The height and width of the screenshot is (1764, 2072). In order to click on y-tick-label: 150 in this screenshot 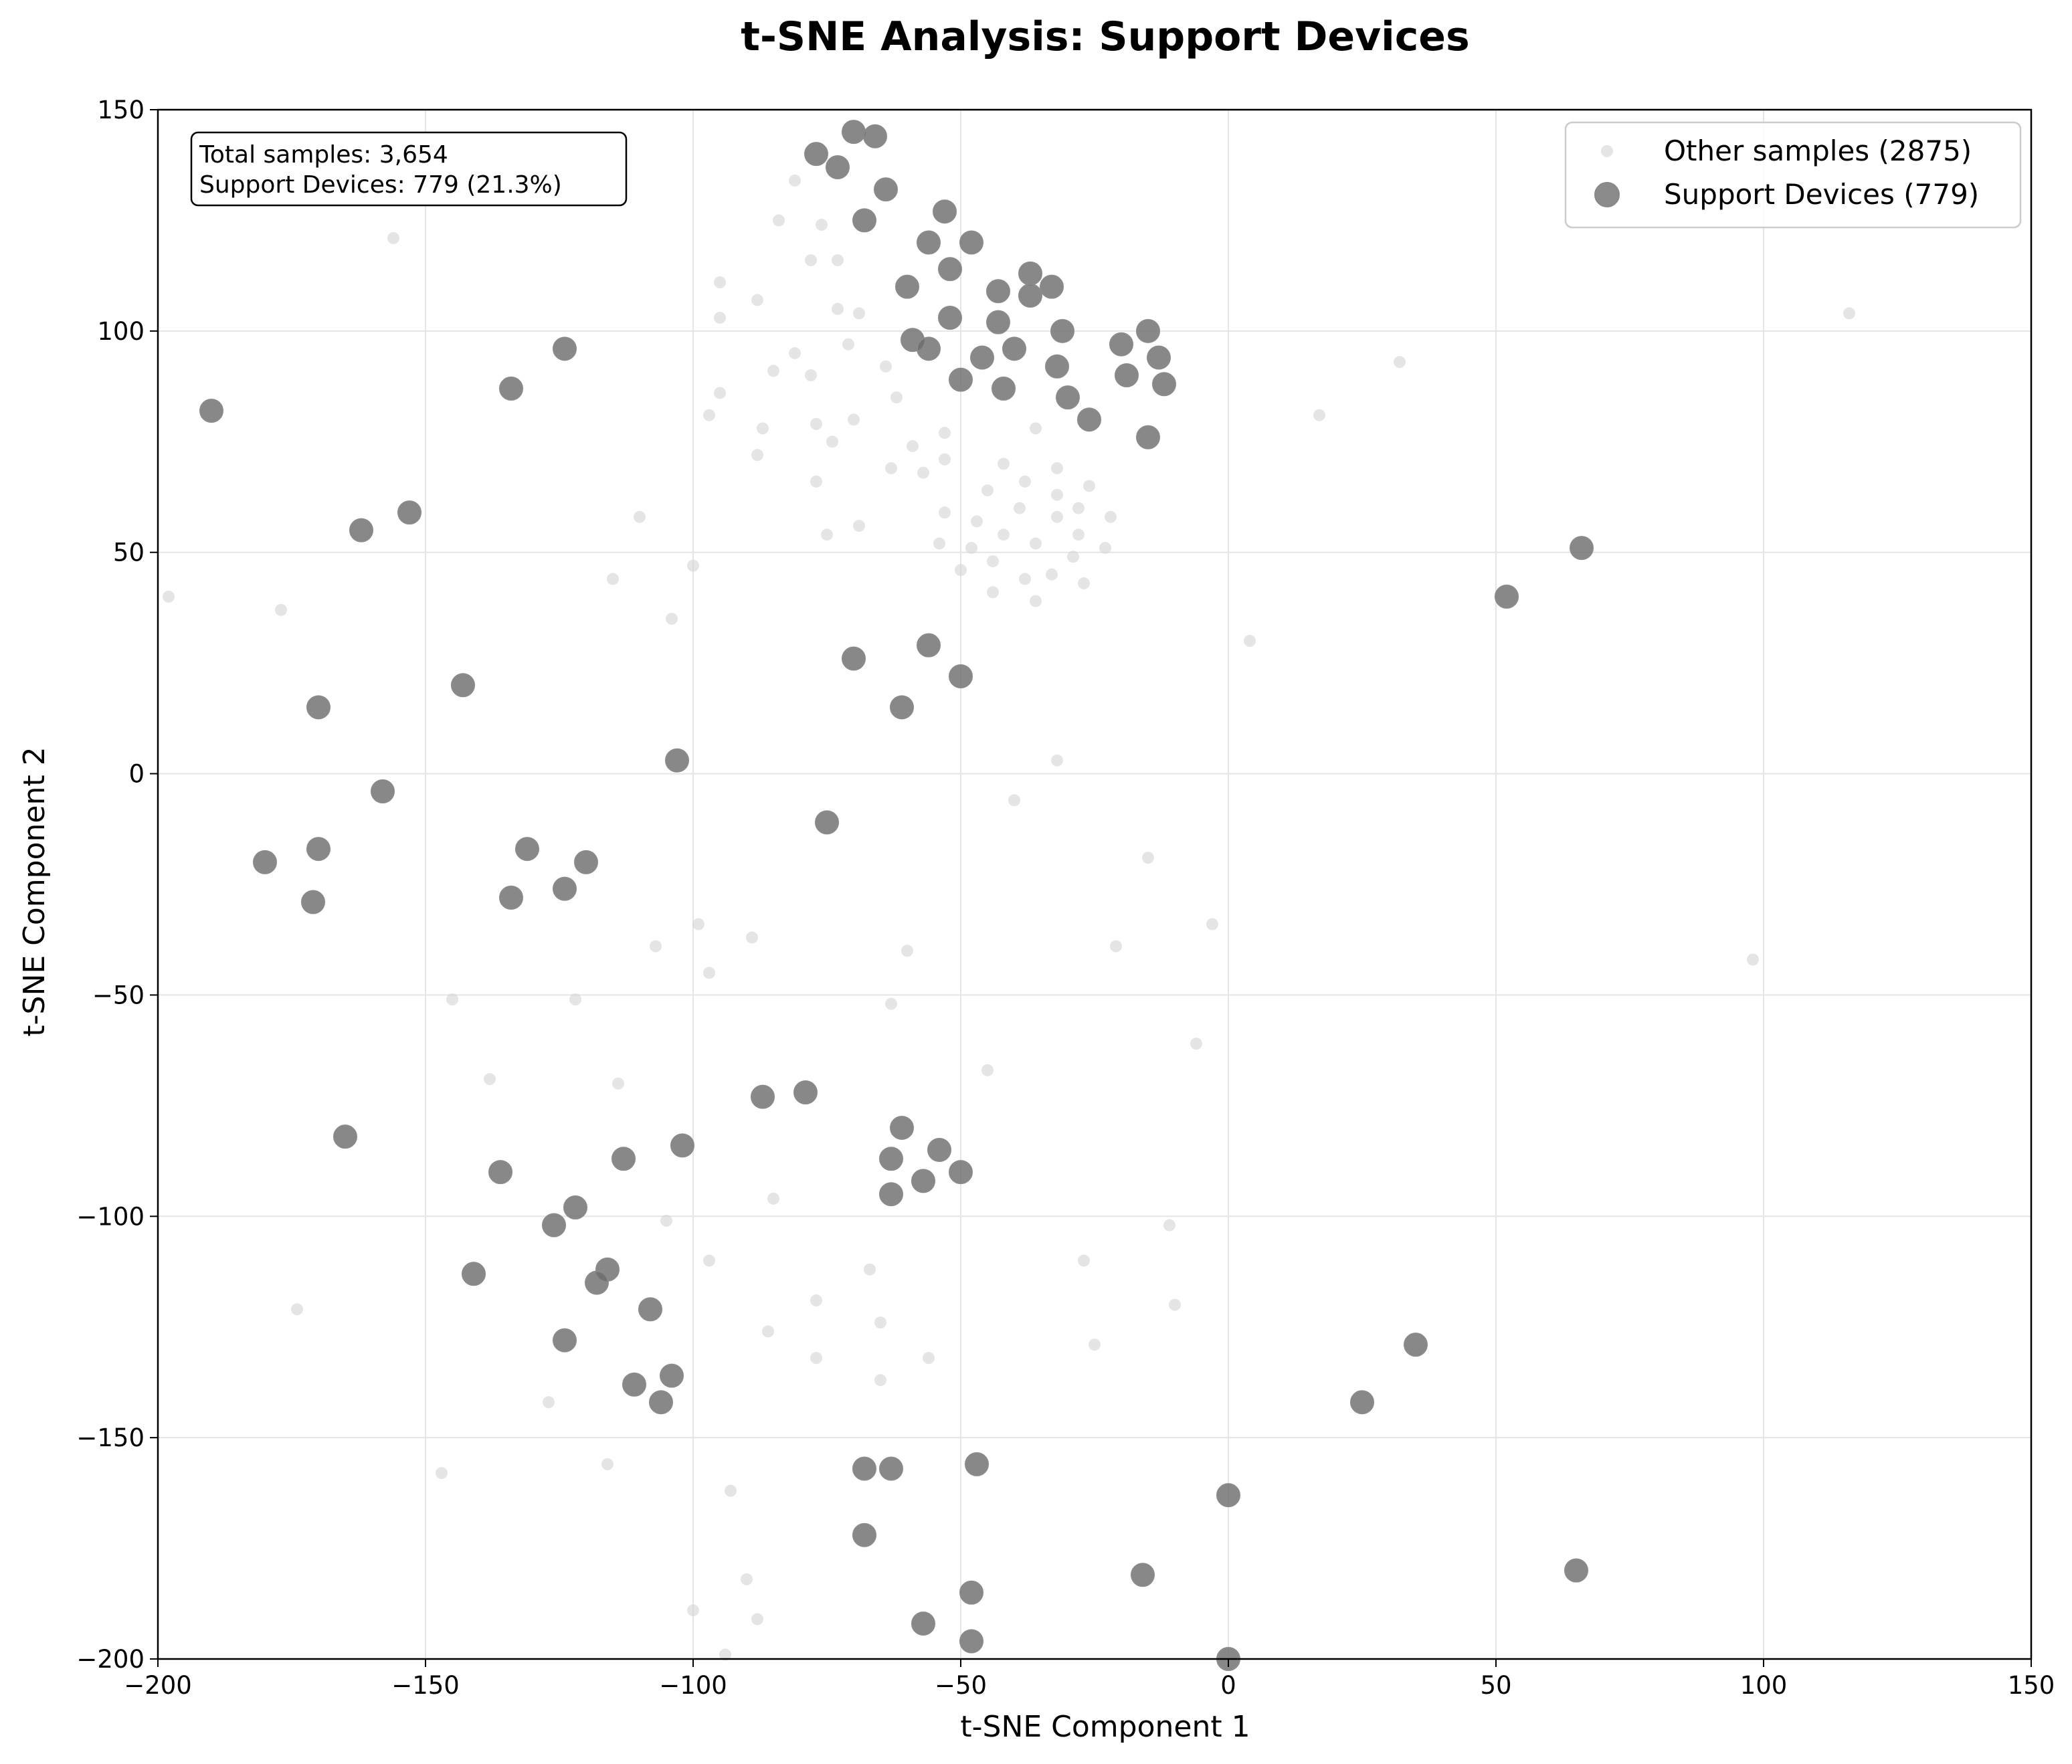, I will do `click(121, 110)`.